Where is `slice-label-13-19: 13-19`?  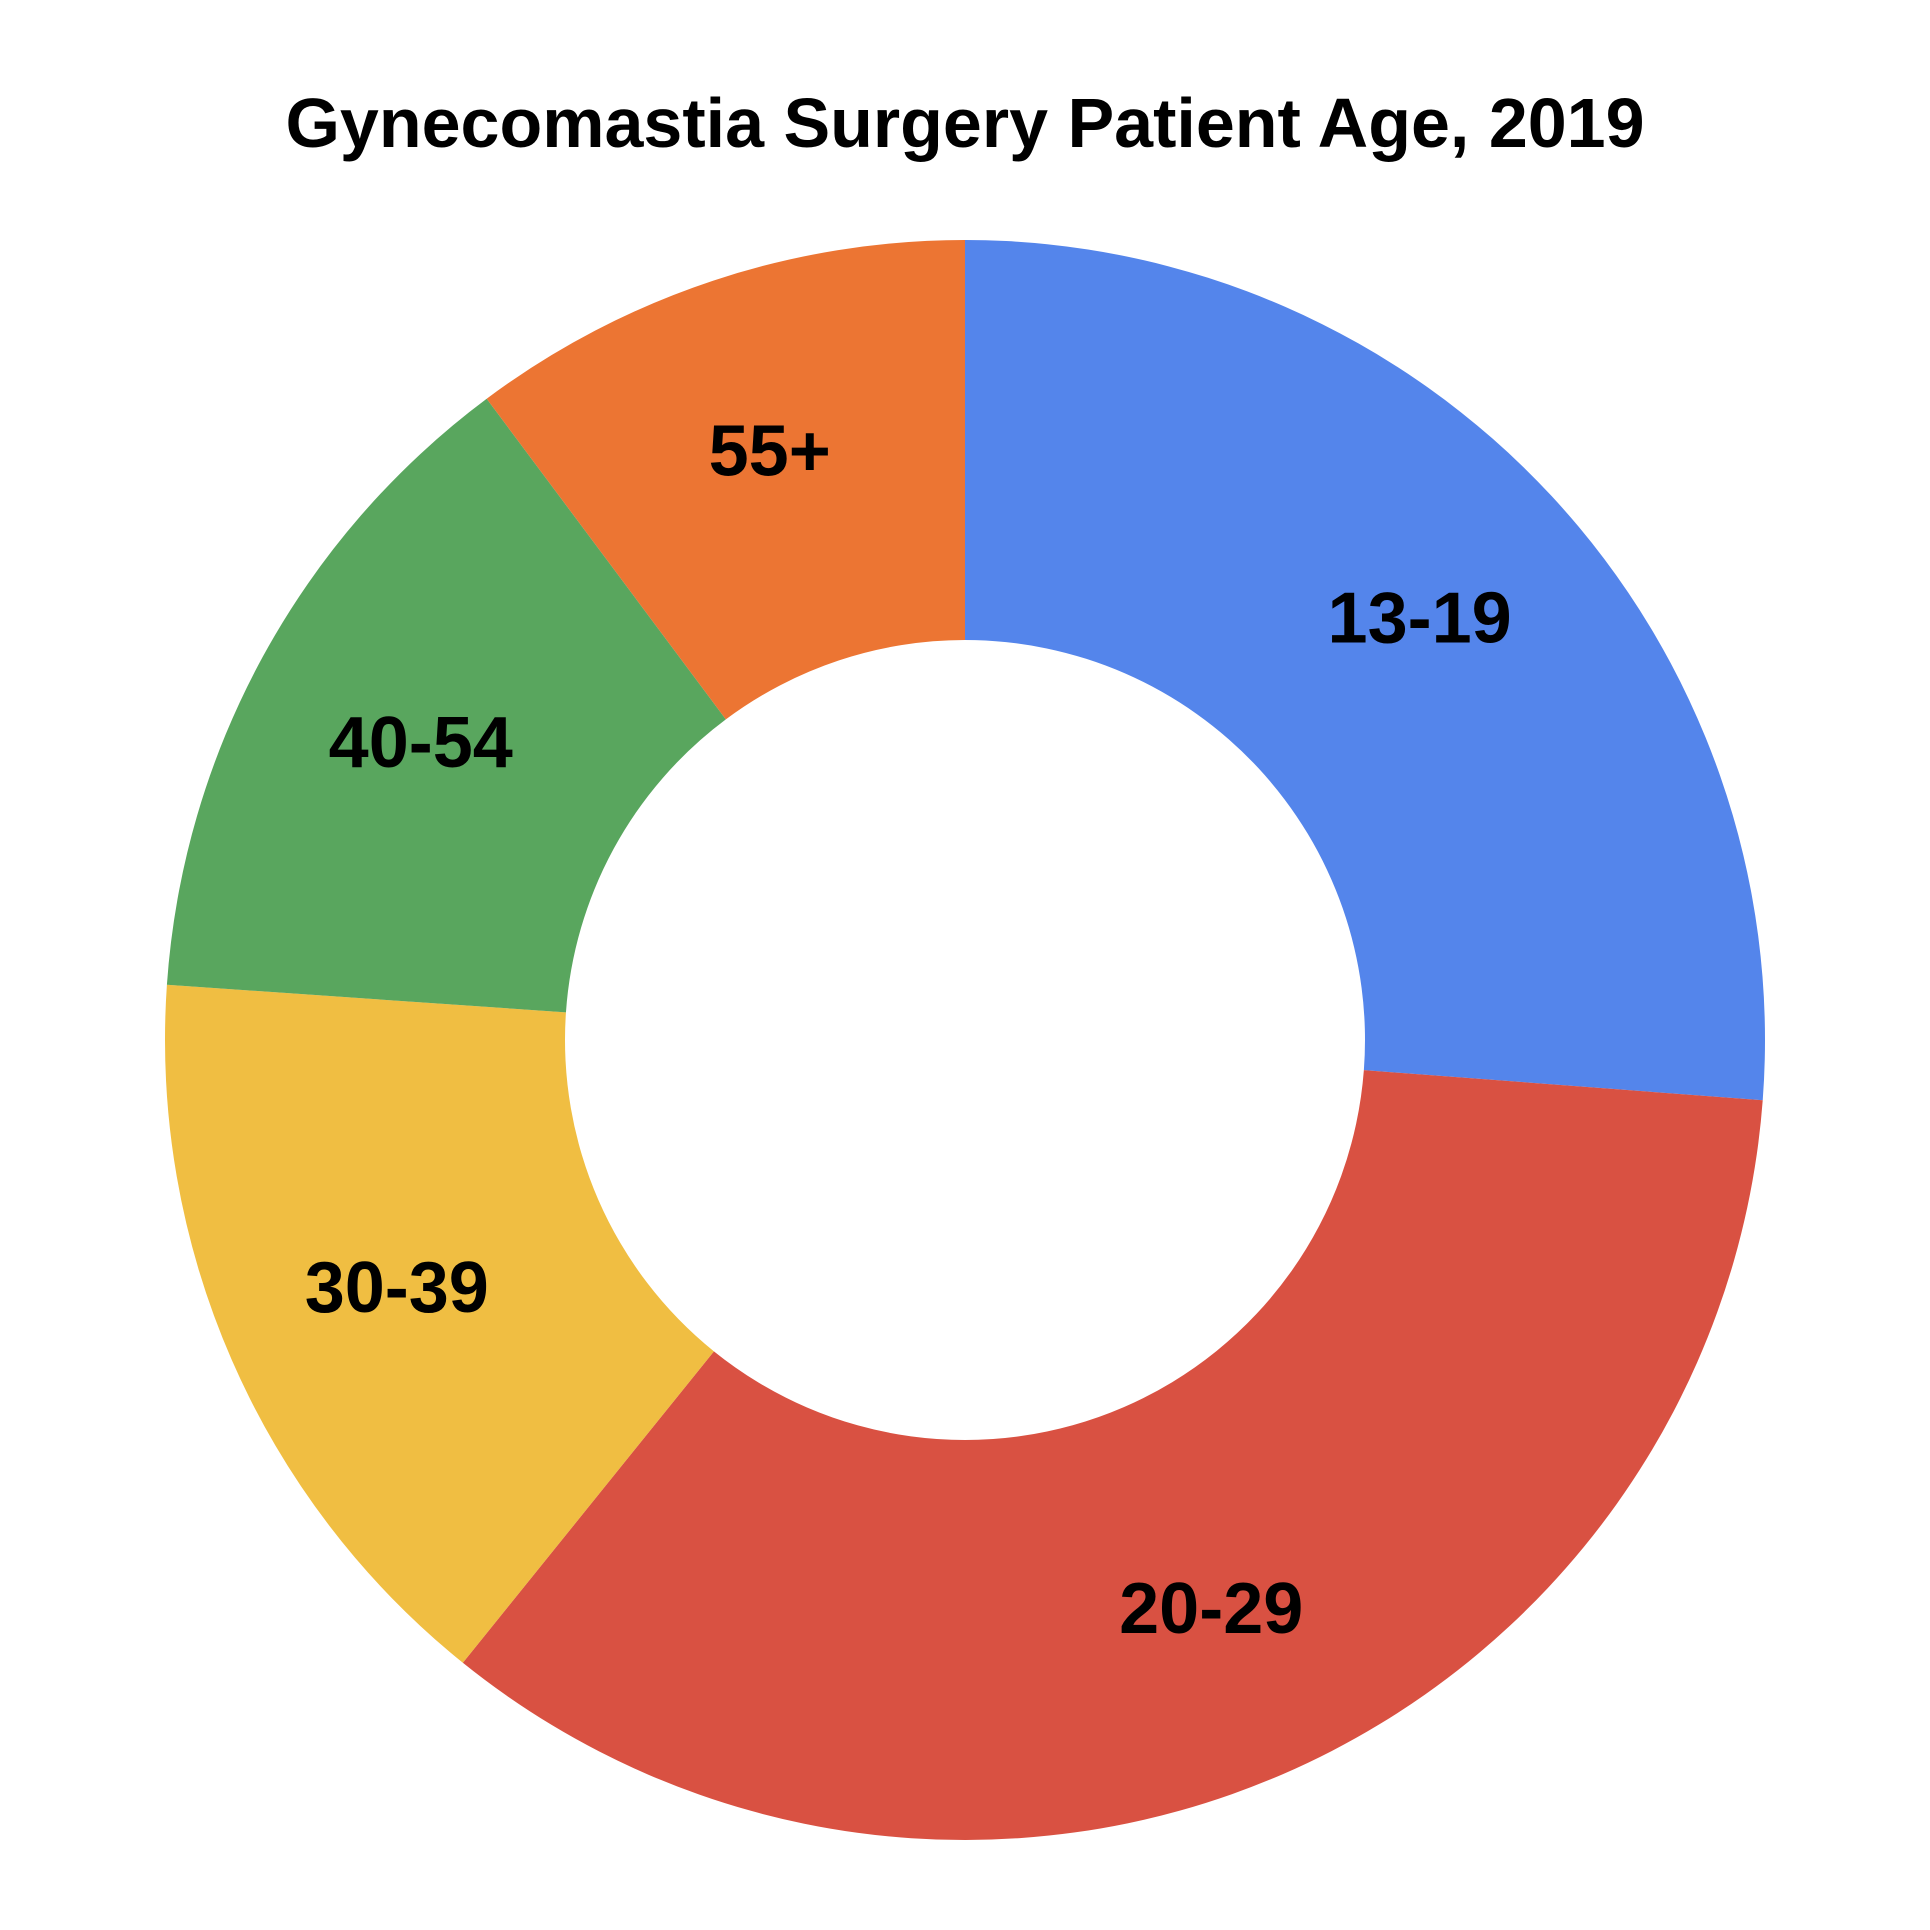
slice-label-13-19: 13-19 is located at coordinates (1420, 618).